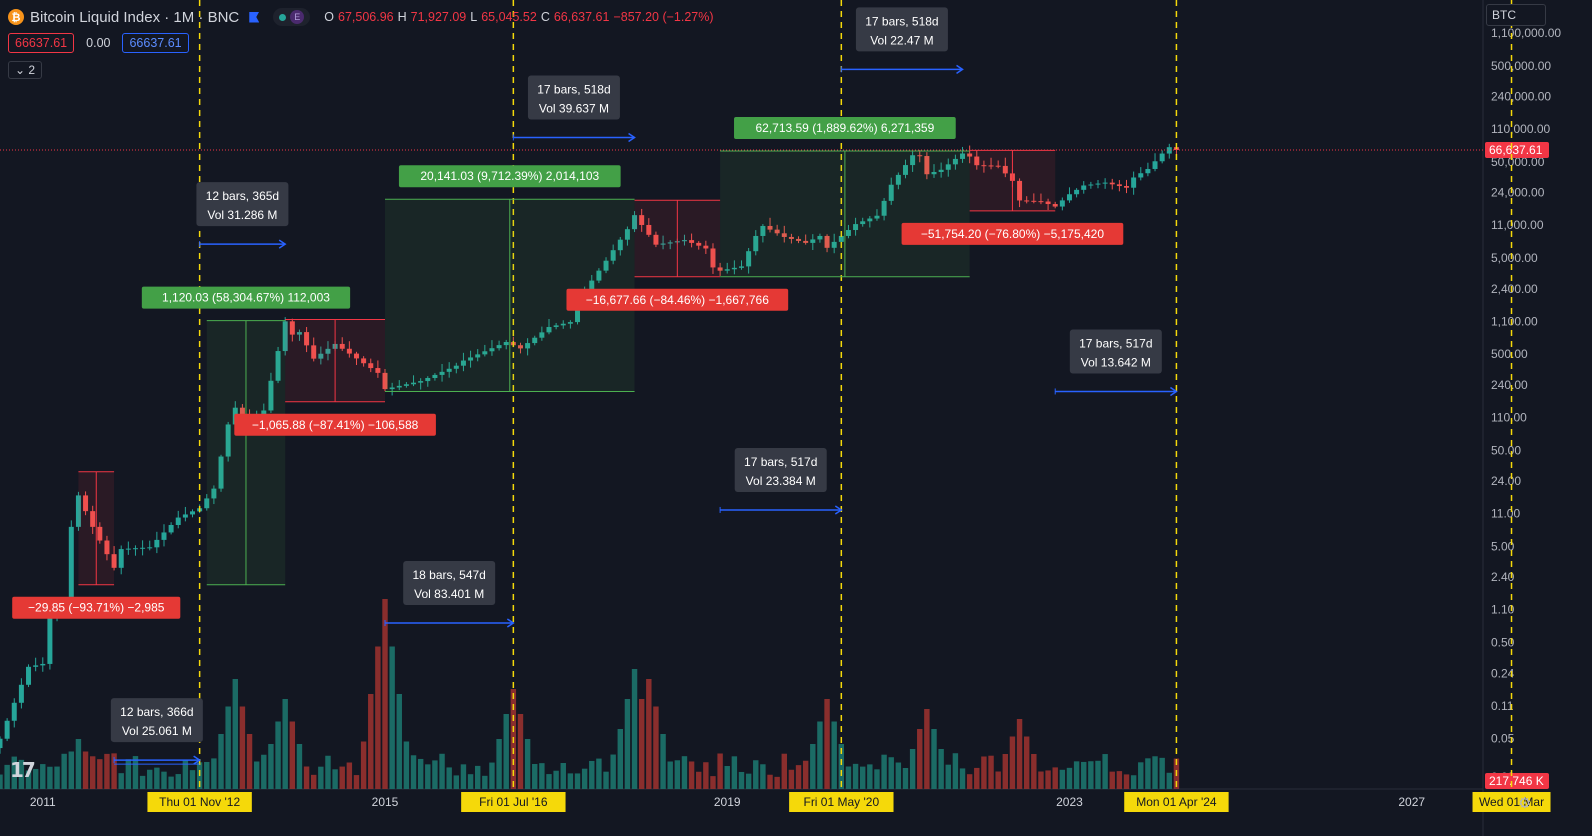  Describe the element at coordinates (246, 297) in the screenshot. I see `measure-label-box` at that location.